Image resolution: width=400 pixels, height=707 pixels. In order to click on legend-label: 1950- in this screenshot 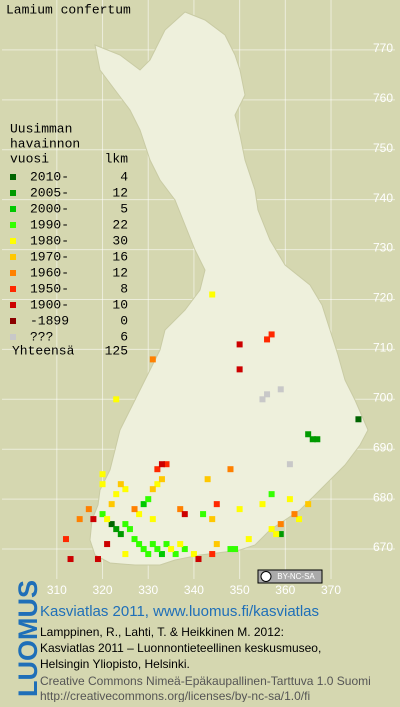, I will do `click(49, 288)`.